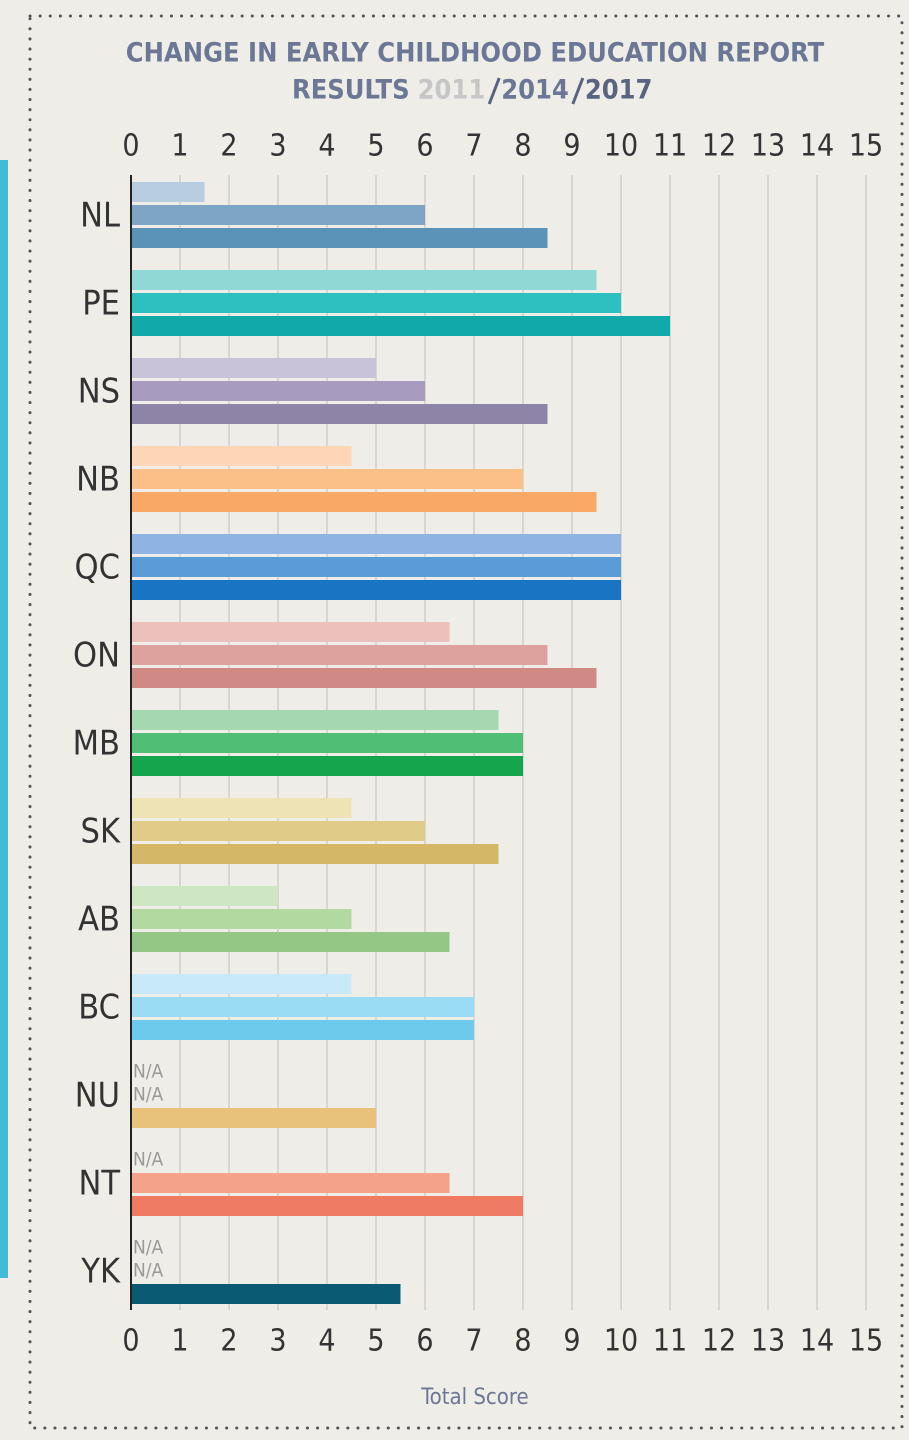 This screenshot has height=1440, width=909. What do you see at coordinates (96, 656) in the screenshot?
I see `category-label: ON` at bounding box center [96, 656].